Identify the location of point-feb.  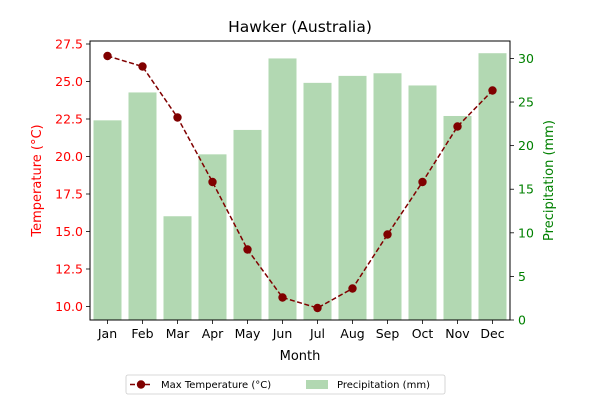
(142, 66).